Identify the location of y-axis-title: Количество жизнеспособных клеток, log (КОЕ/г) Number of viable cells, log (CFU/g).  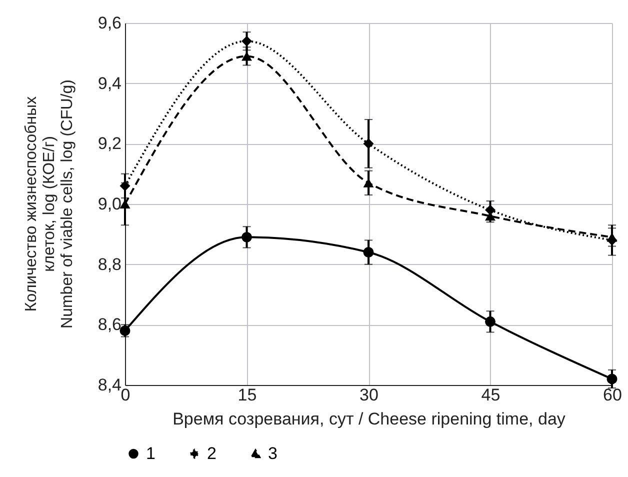
(49, 204).